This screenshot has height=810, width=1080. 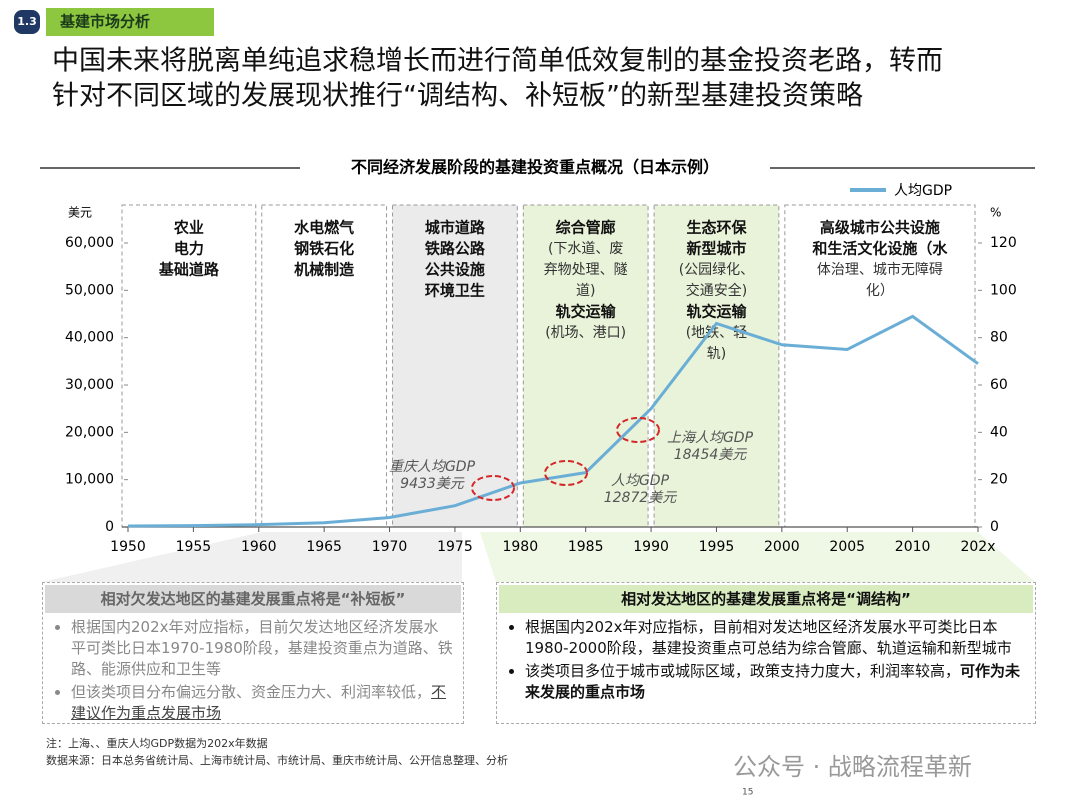 I want to click on y-tick-label: 0, so click(x=109, y=527).